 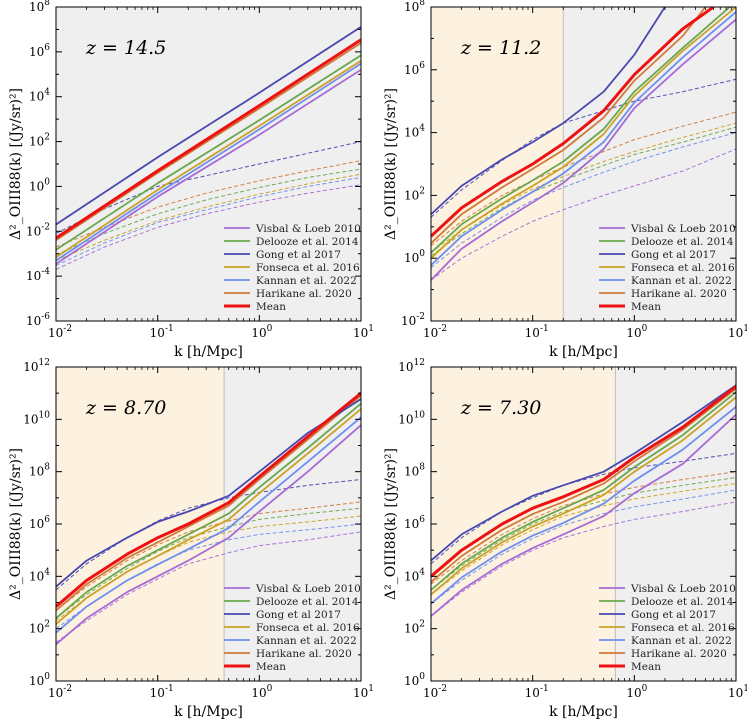 I want to click on y-tick-label: 10¹², so click(x=36, y=366).